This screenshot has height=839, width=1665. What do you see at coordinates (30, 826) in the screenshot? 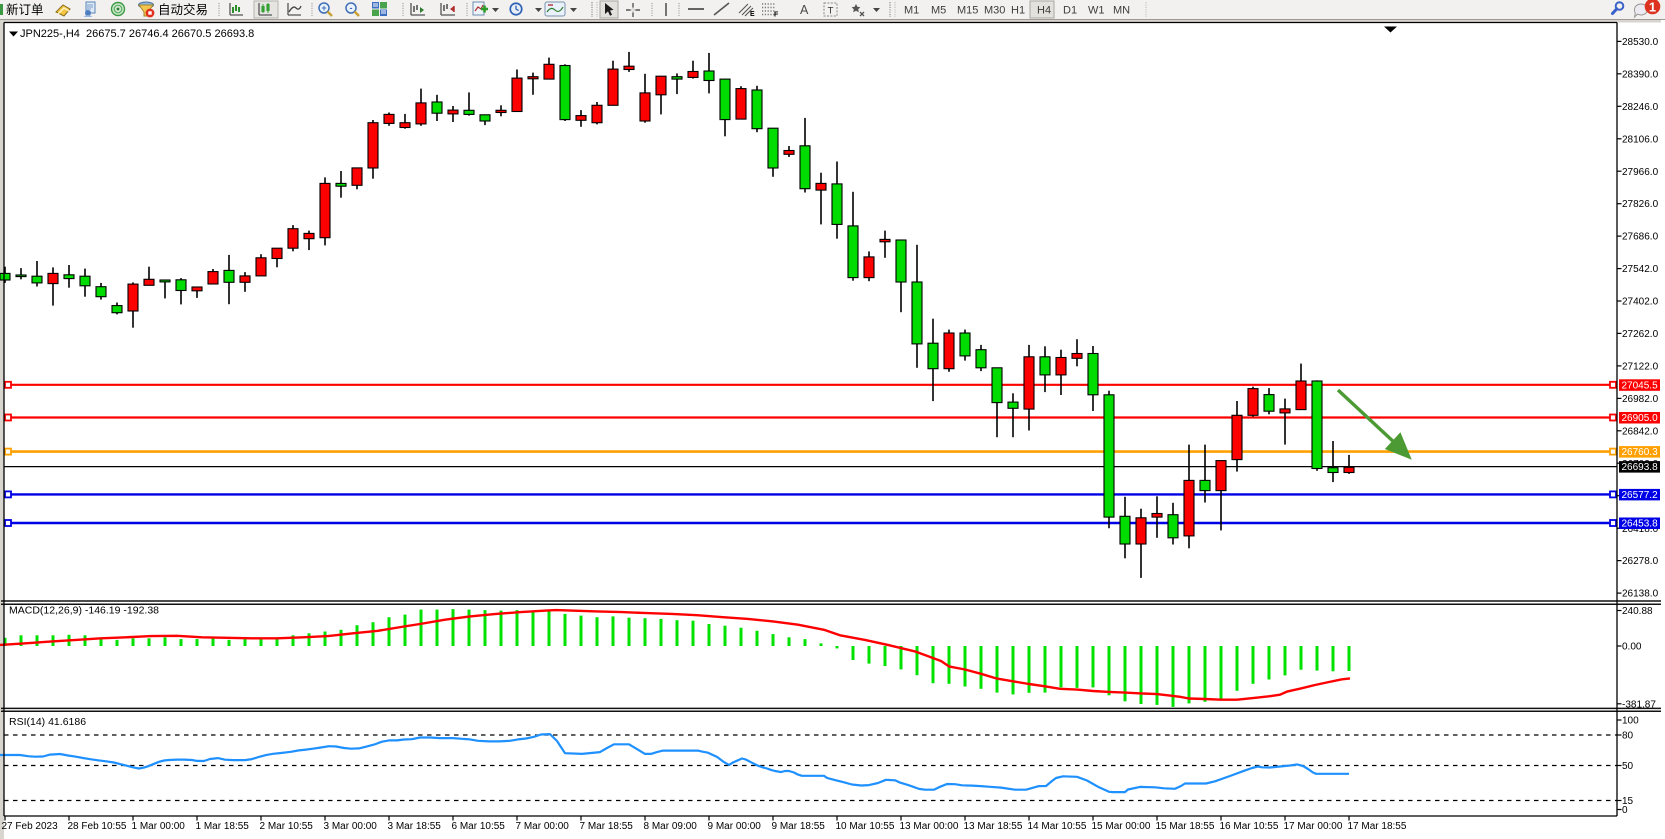
I see `svg-text: 27 Feb 2023` at bounding box center [30, 826].